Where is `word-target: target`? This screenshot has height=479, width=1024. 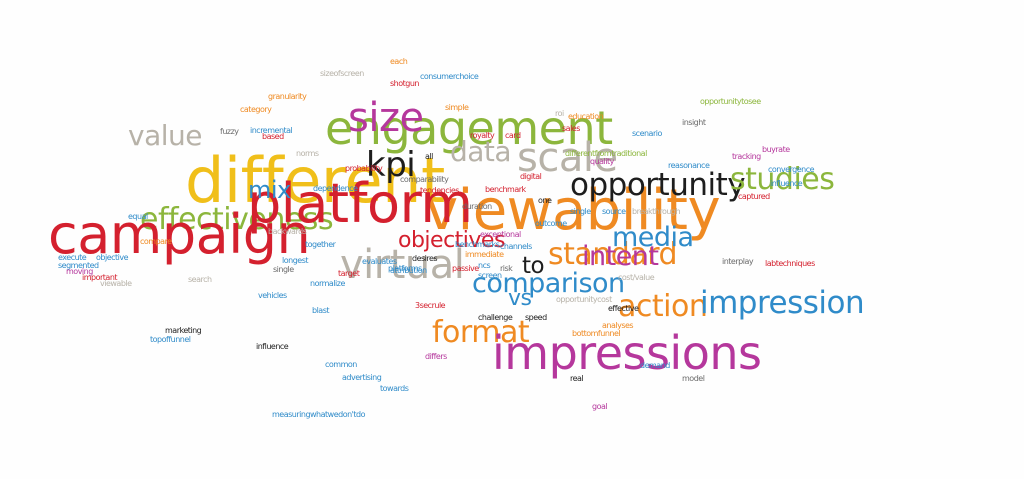 word-target: target is located at coordinates (349, 273).